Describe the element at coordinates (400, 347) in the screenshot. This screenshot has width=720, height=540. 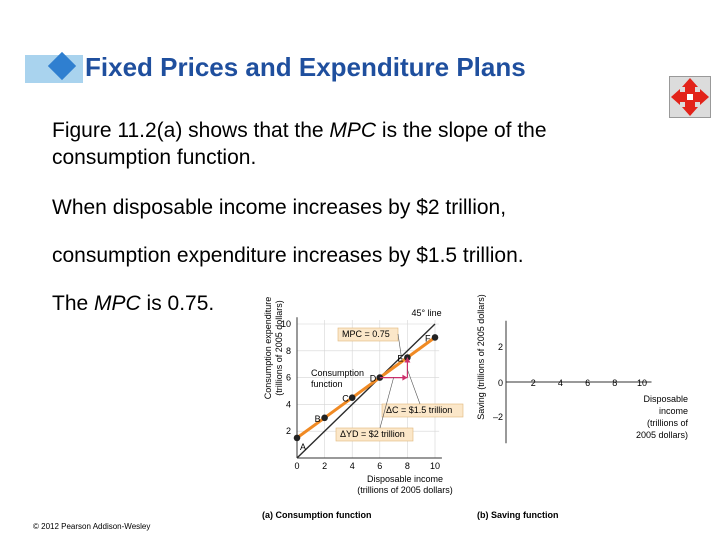
I see `a-mpc-leader` at that location.